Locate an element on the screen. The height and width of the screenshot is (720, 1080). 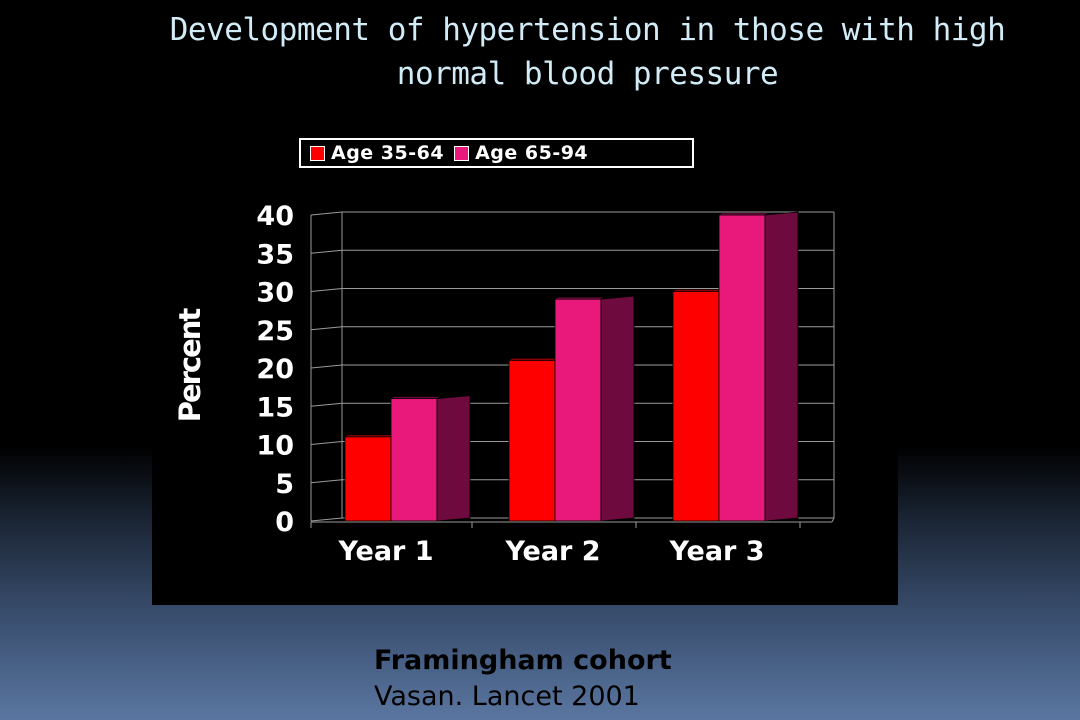
source-title: Framingham cohort is located at coordinates (523, 660).